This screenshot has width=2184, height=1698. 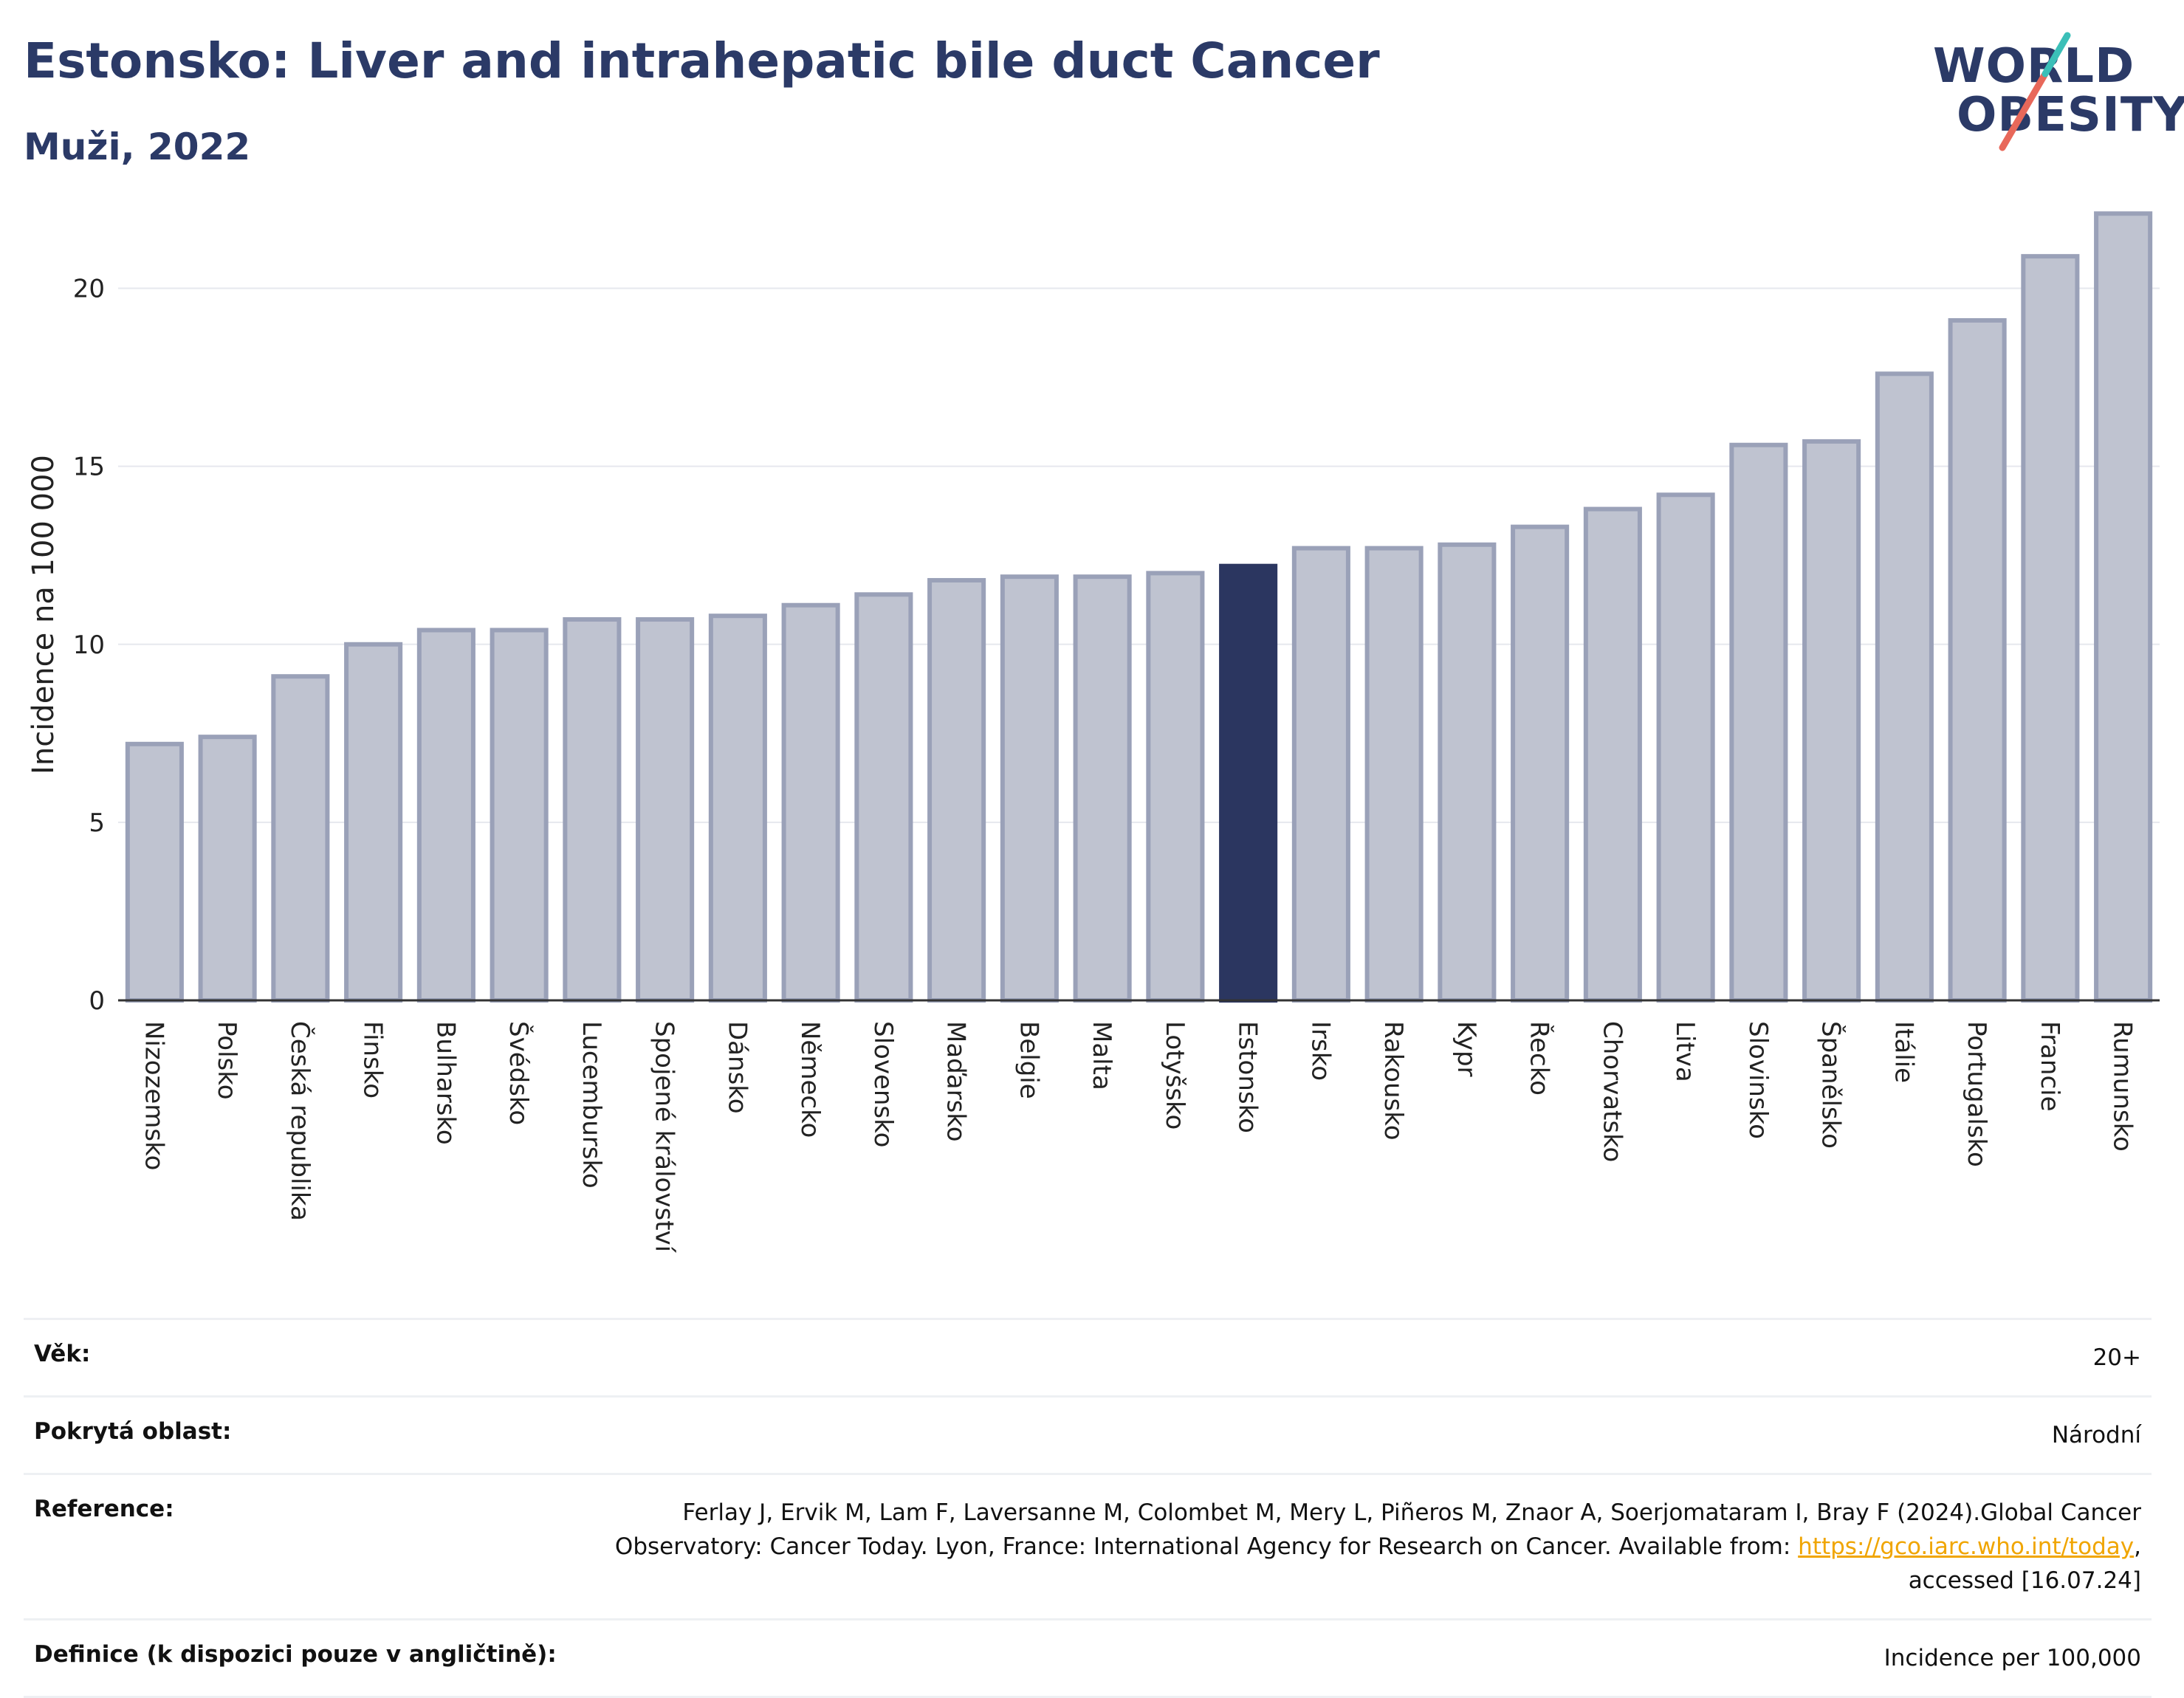 I want to click on x-tick-label: Maďarsko, so click(x=956, y=1081).